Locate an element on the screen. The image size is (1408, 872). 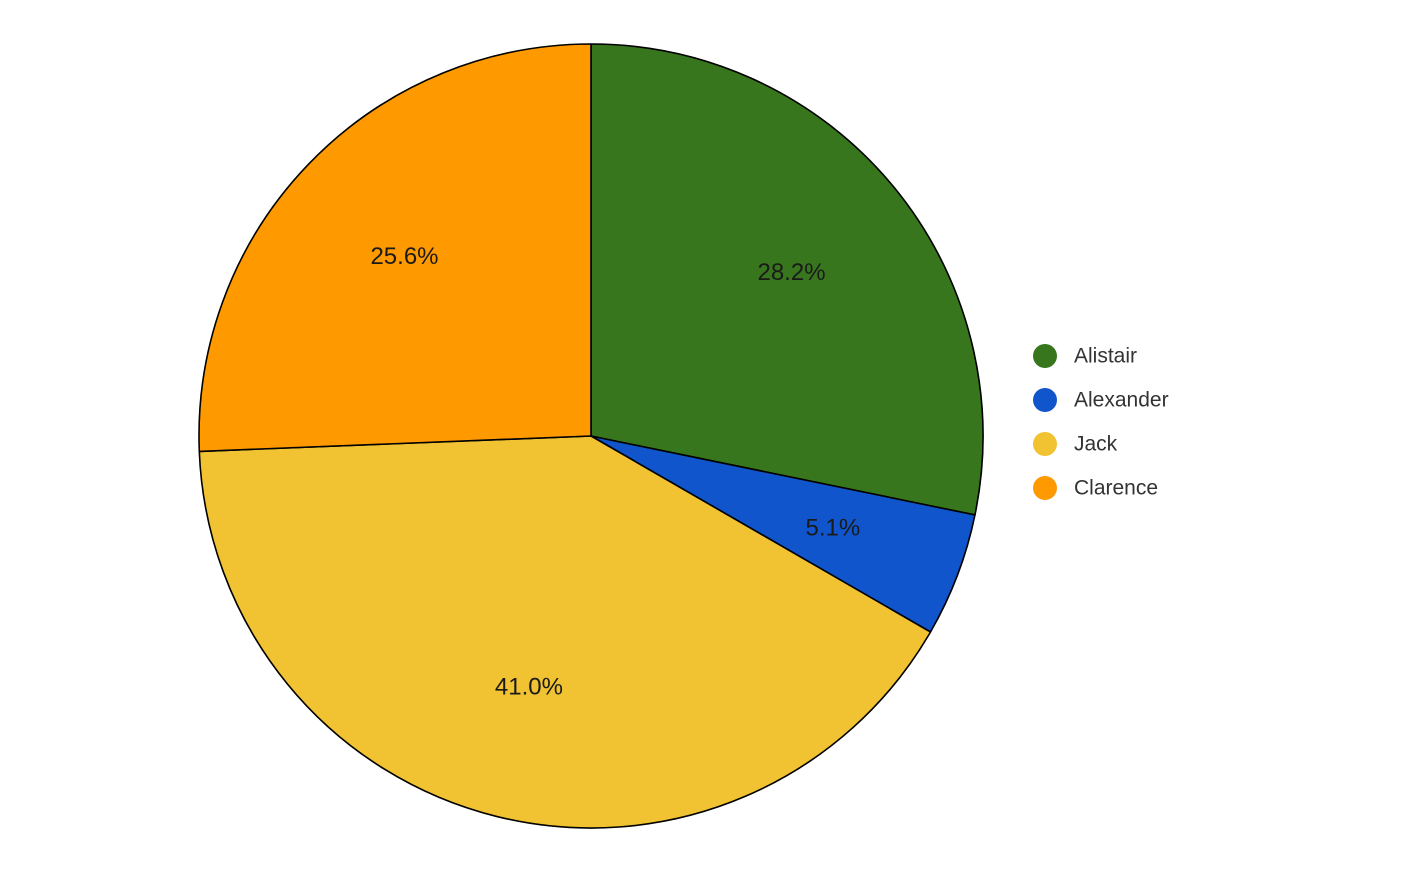
pie-slice-clarence is located at coordinates (395, 248).